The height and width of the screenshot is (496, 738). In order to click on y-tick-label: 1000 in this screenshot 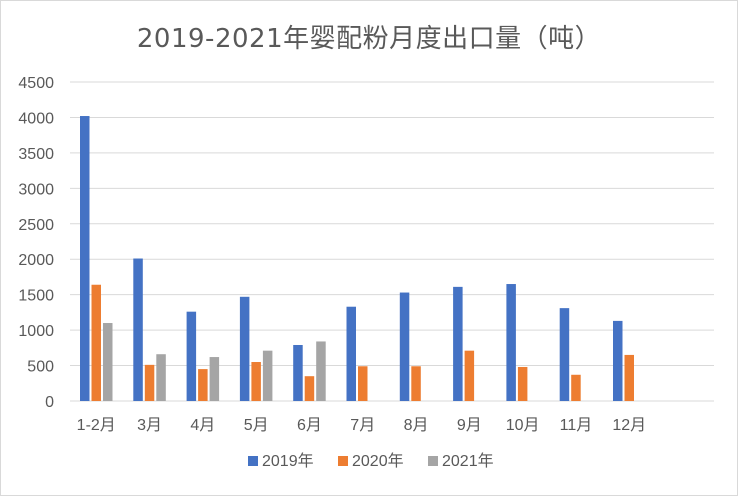, I will do `click(36, 331)`.